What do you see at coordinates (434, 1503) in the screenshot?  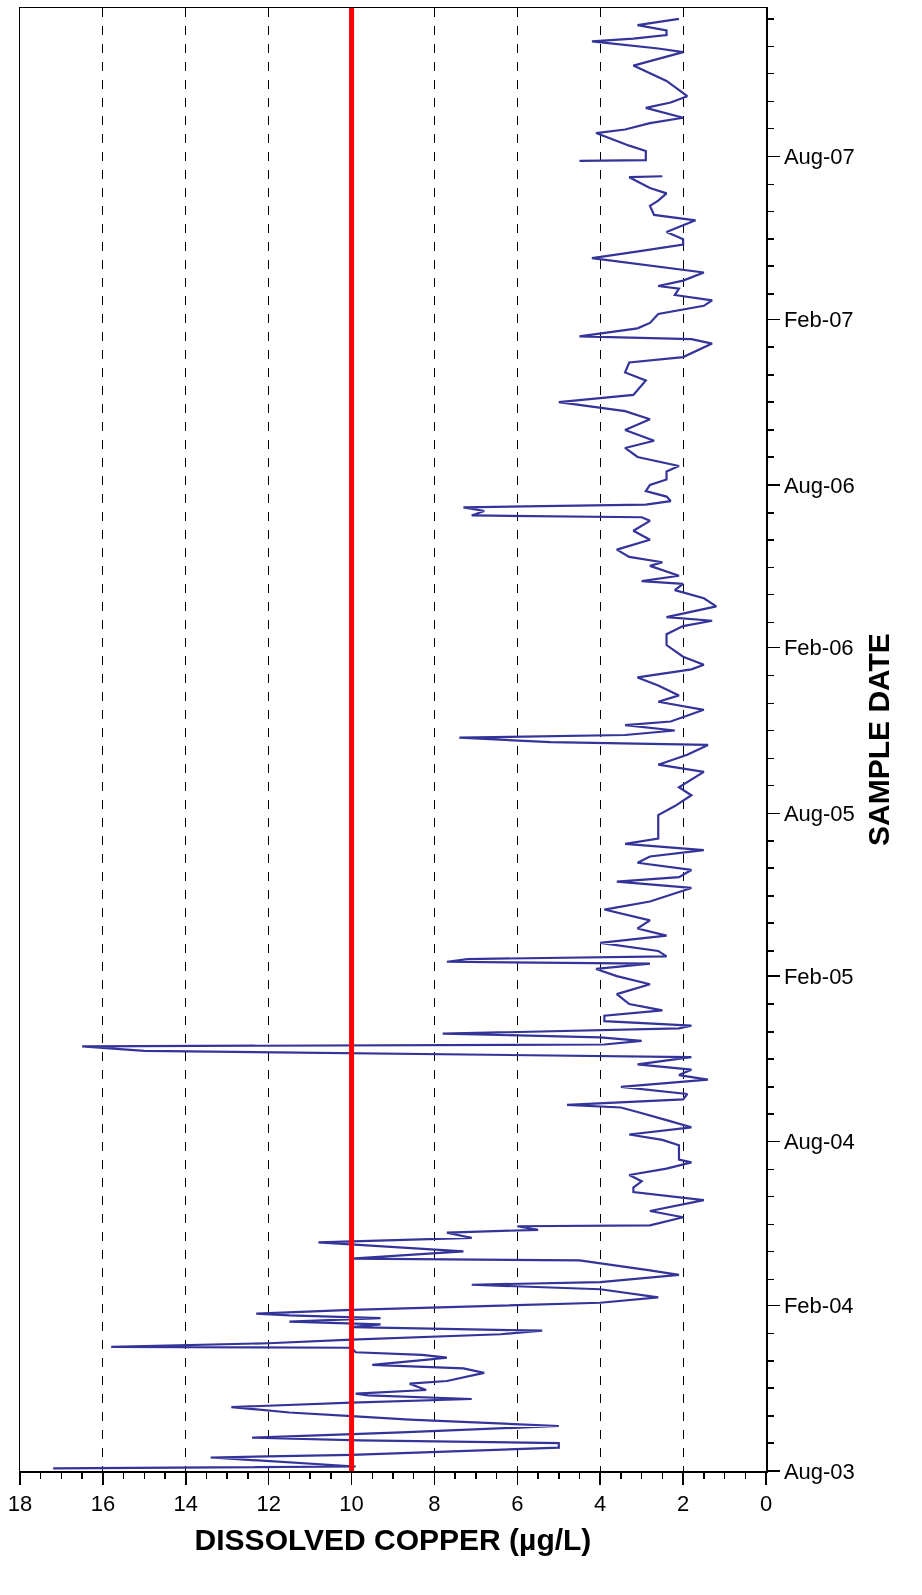 I see `x-tick-label: 8` at bounding box center [434, 1503].